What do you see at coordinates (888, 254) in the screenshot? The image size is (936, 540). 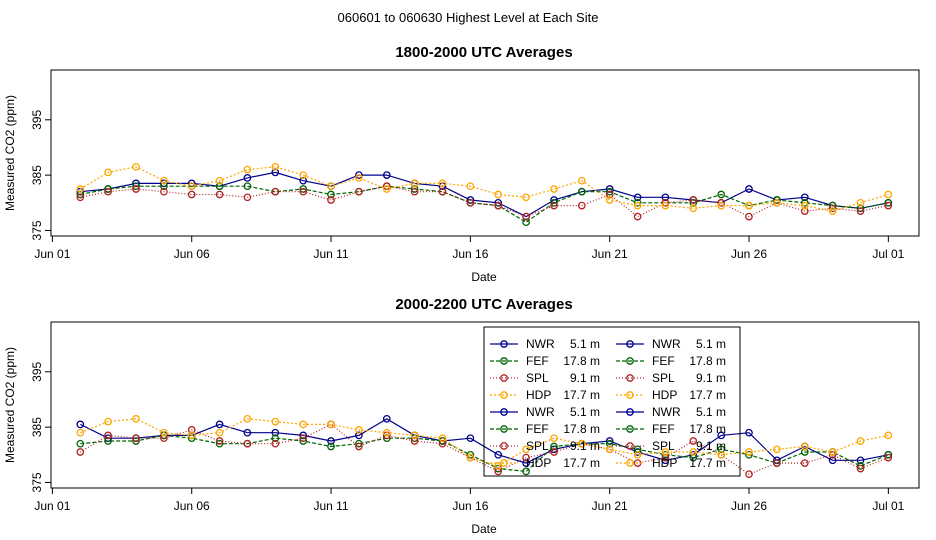 I see `x-tick-label: Jul 01` at bounding box center [888, 254].